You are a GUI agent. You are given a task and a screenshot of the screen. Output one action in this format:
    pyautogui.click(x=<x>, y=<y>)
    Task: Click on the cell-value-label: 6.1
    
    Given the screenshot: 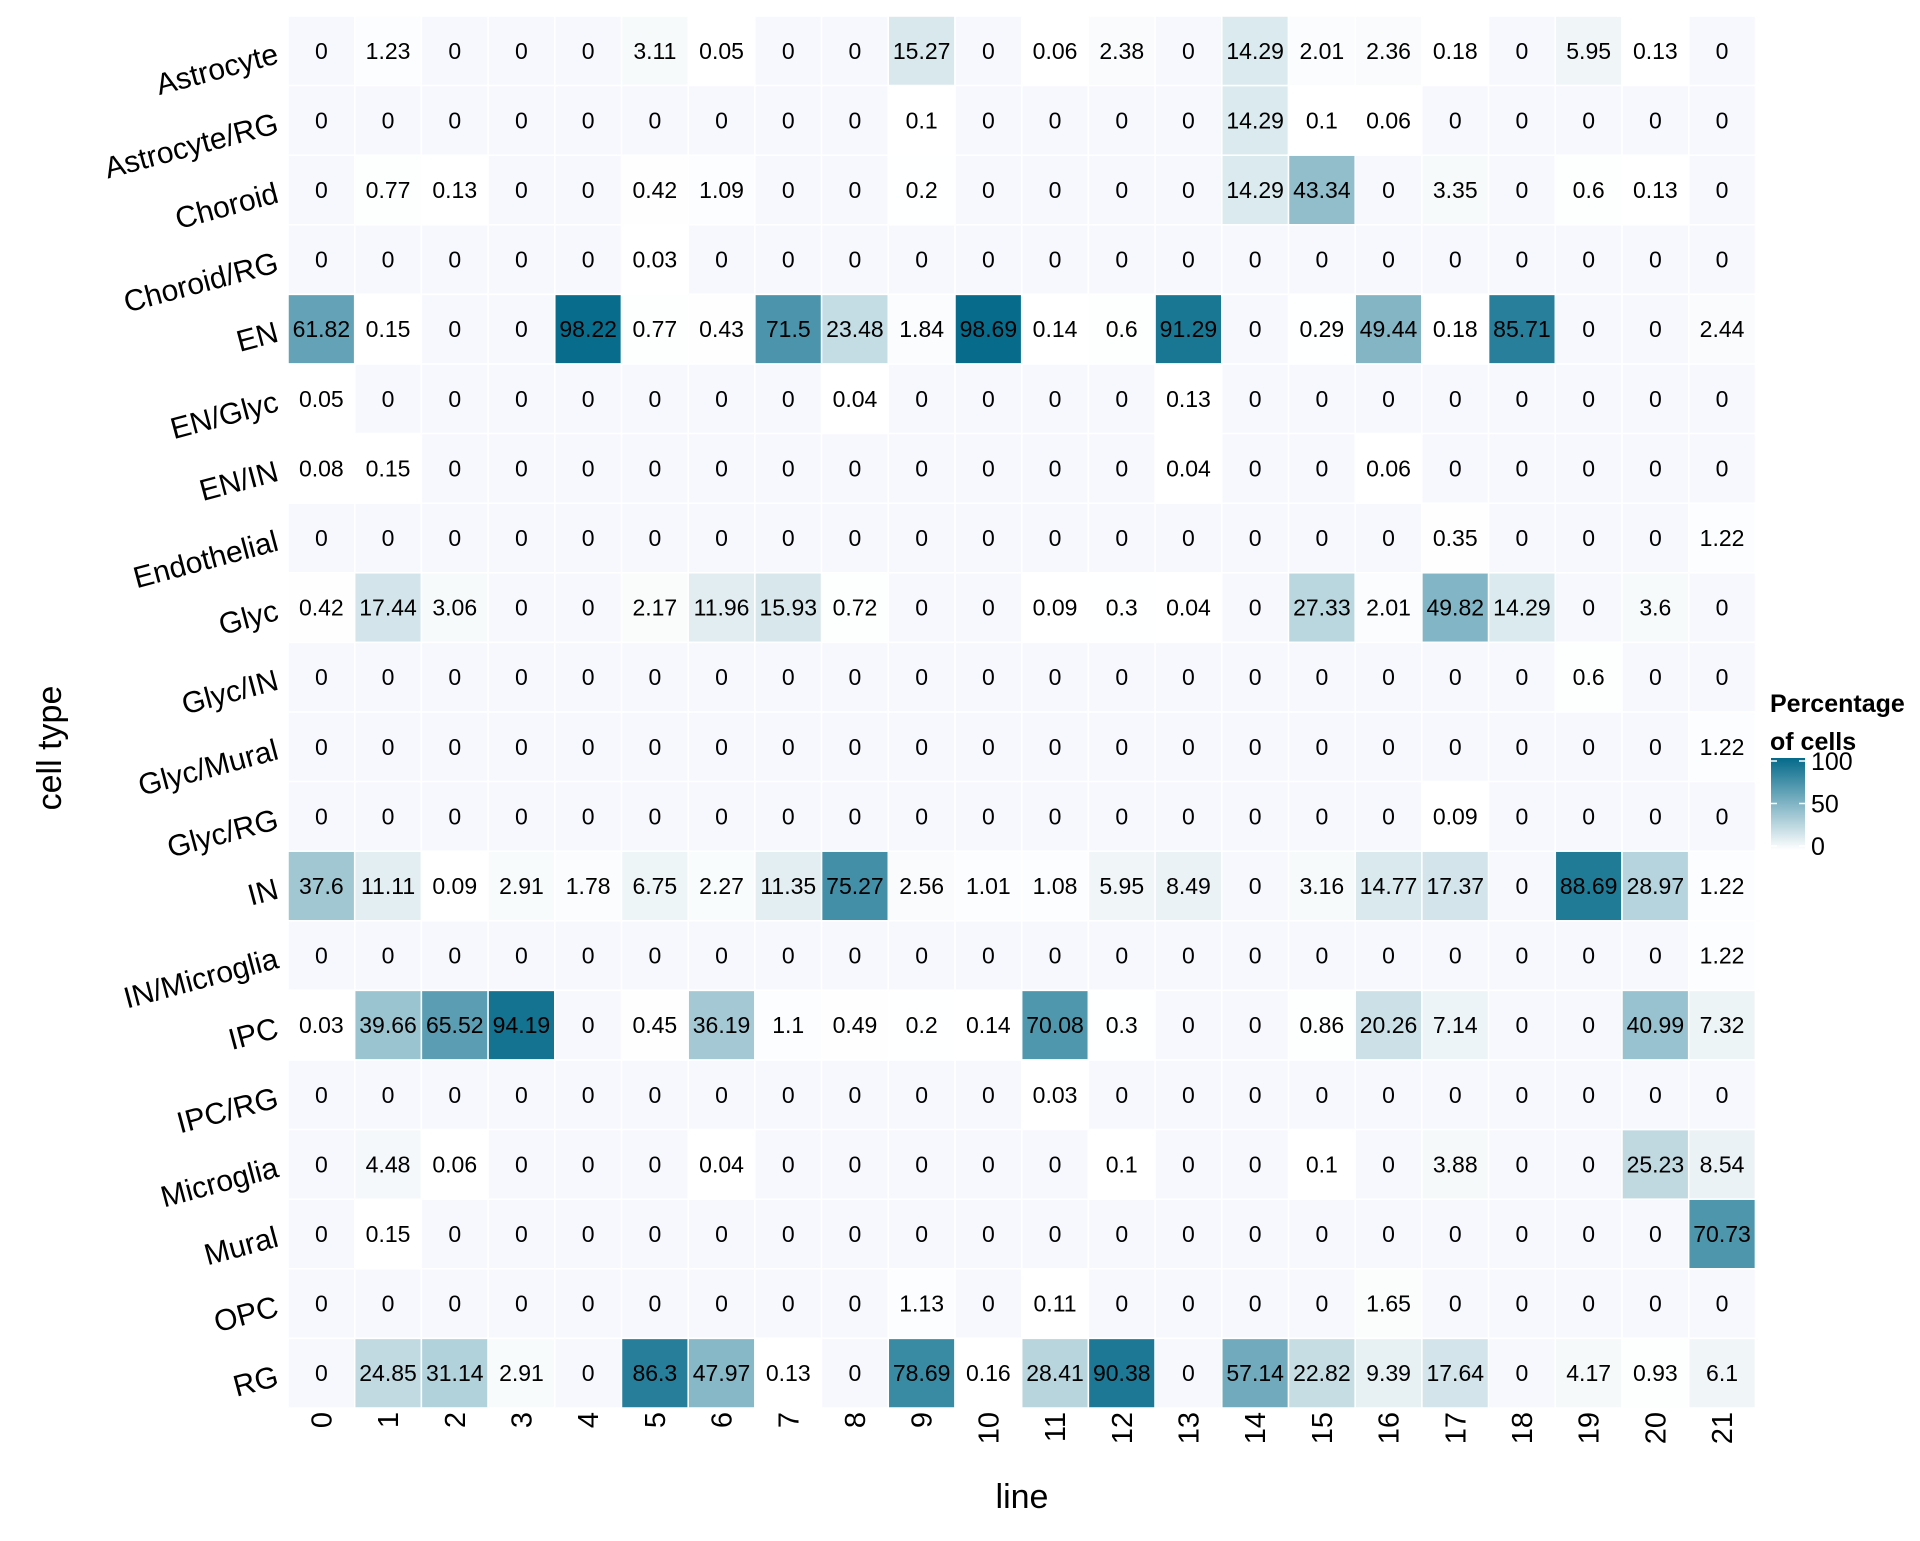 What is the action you would take?
    pyautogui.click(x=1722, y=1373)
    